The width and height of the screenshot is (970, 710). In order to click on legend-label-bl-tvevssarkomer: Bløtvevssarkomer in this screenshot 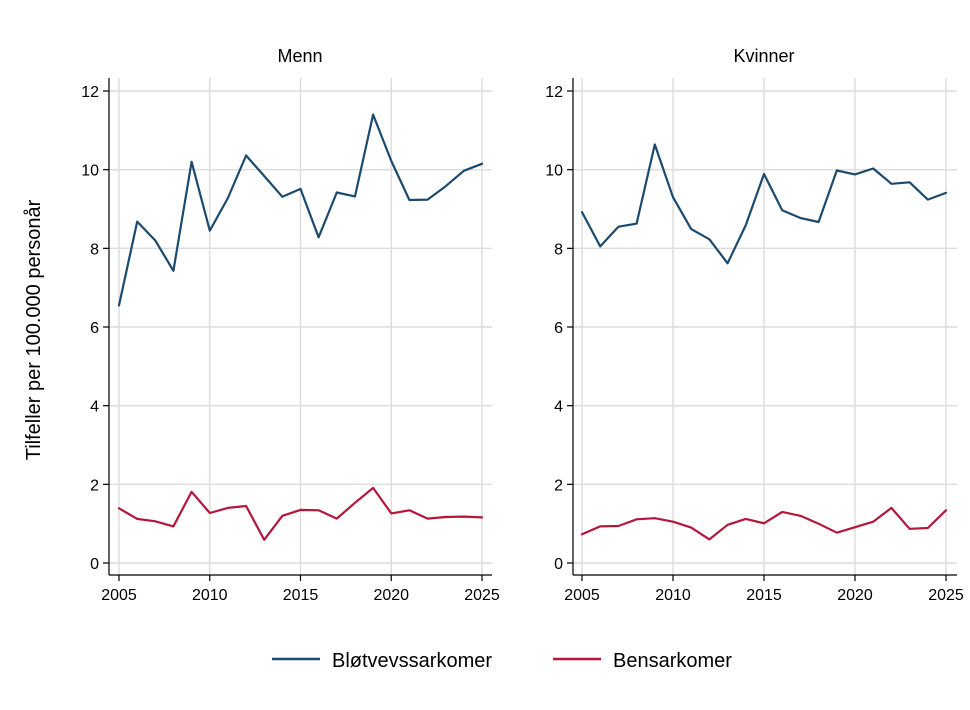, I will do `click(412, 661)`.